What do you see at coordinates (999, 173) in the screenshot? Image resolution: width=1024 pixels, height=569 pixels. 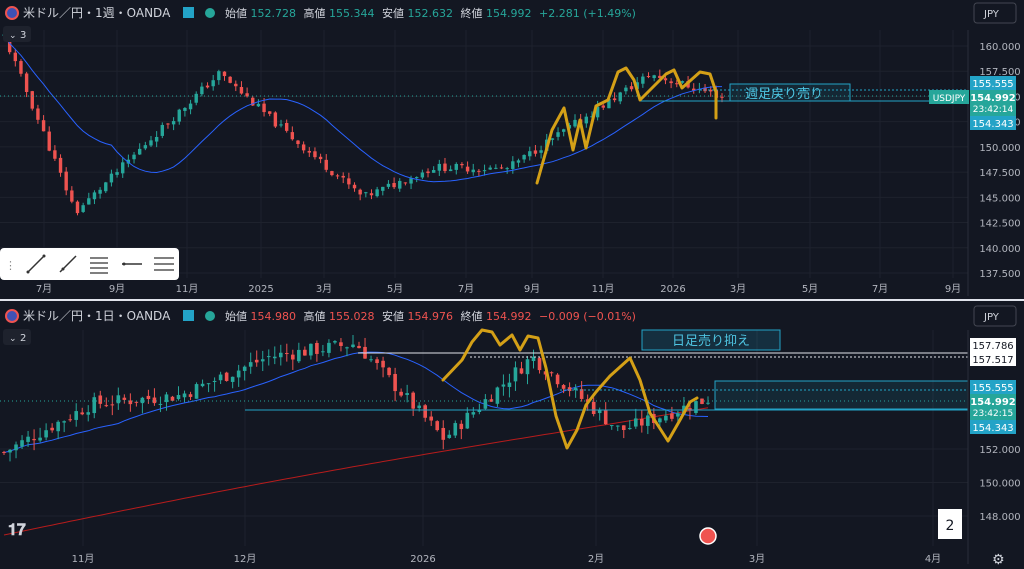 I see `y-tick-label: 147.500` at bounding box center [999, 173].